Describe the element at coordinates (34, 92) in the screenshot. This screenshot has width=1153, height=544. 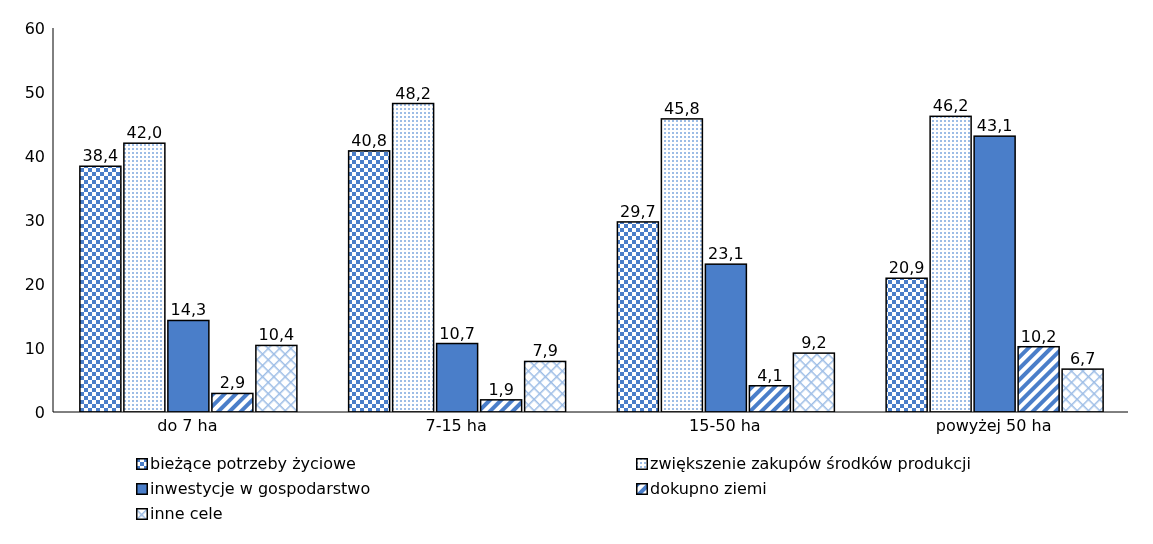
I see `y-tick-label: 50` at that location.